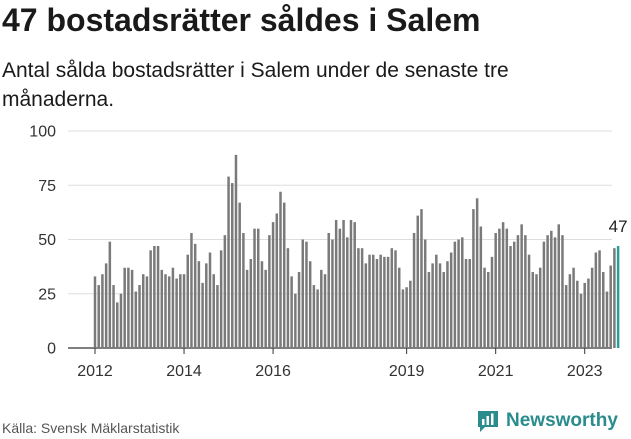 The image size is (631, 439). Describe the element at coordinates (547, 421) in the screenshot. I see `brand-logo: Newsworthy` at that location.